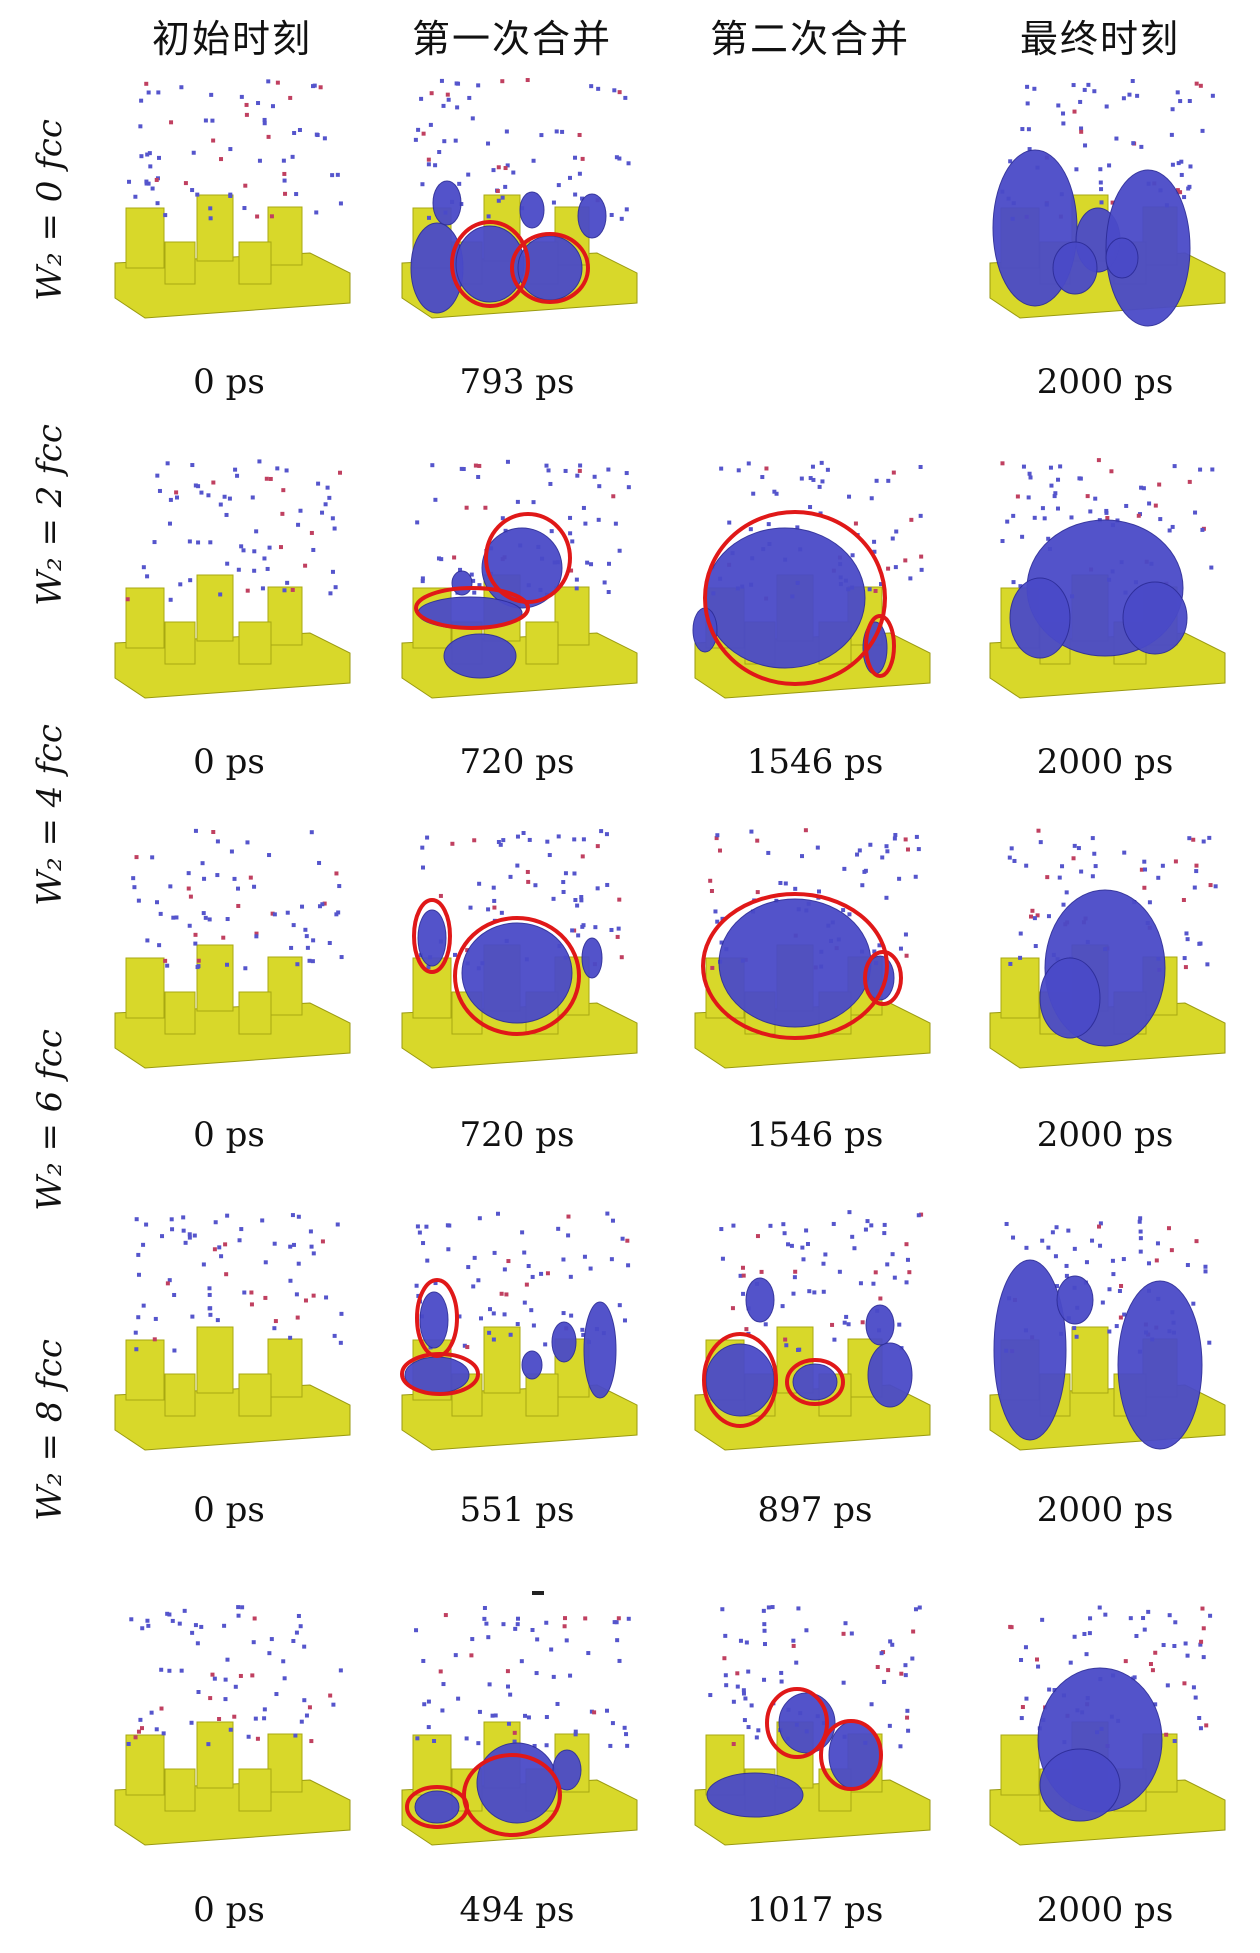  What do you see at coordinates (517, 1335) in the screenshot?
I see `snapshot-r3-c1` at bounding box center [517, 1335].